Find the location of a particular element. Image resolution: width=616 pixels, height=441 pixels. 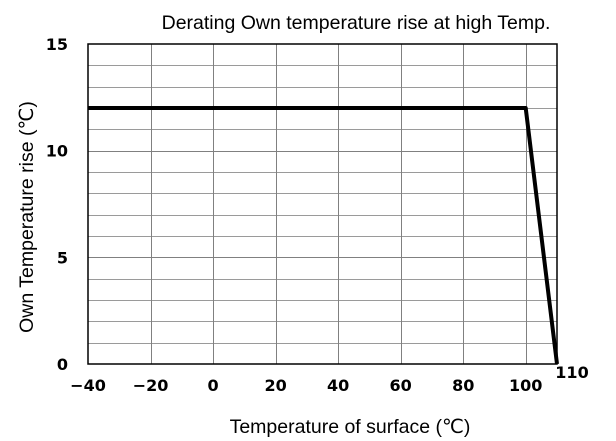

x-tick-label: 20 is located at coordinates (275, 385).